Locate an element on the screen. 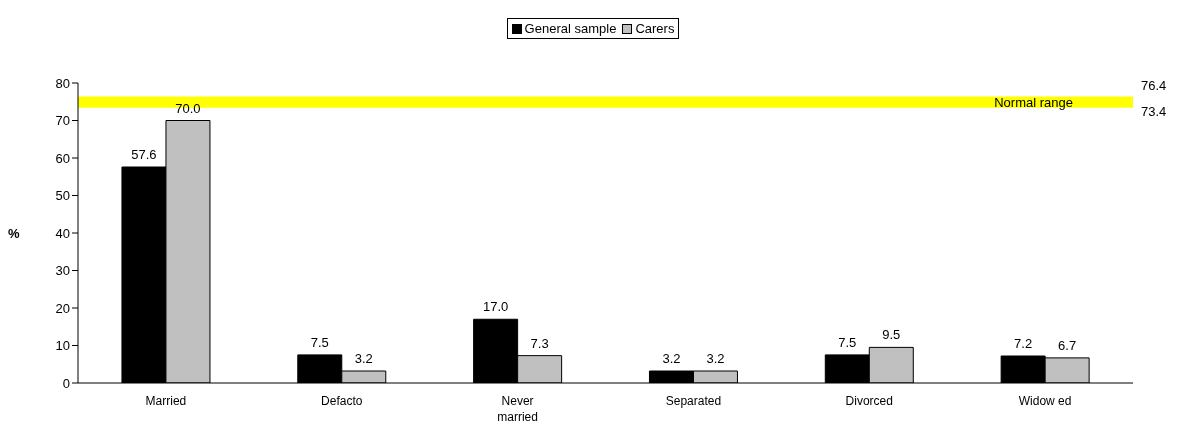  band-label: Normal range is located at coordinates (1033, 102).